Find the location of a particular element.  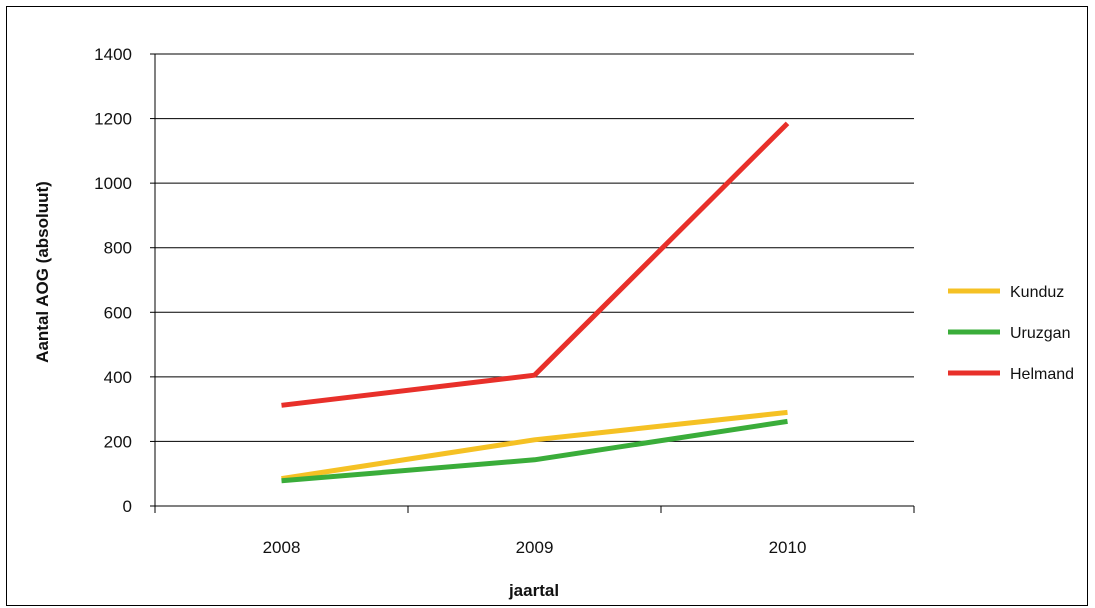

legend-item-uruzgan: Uruzgan is located at coordinates (1009, 333).